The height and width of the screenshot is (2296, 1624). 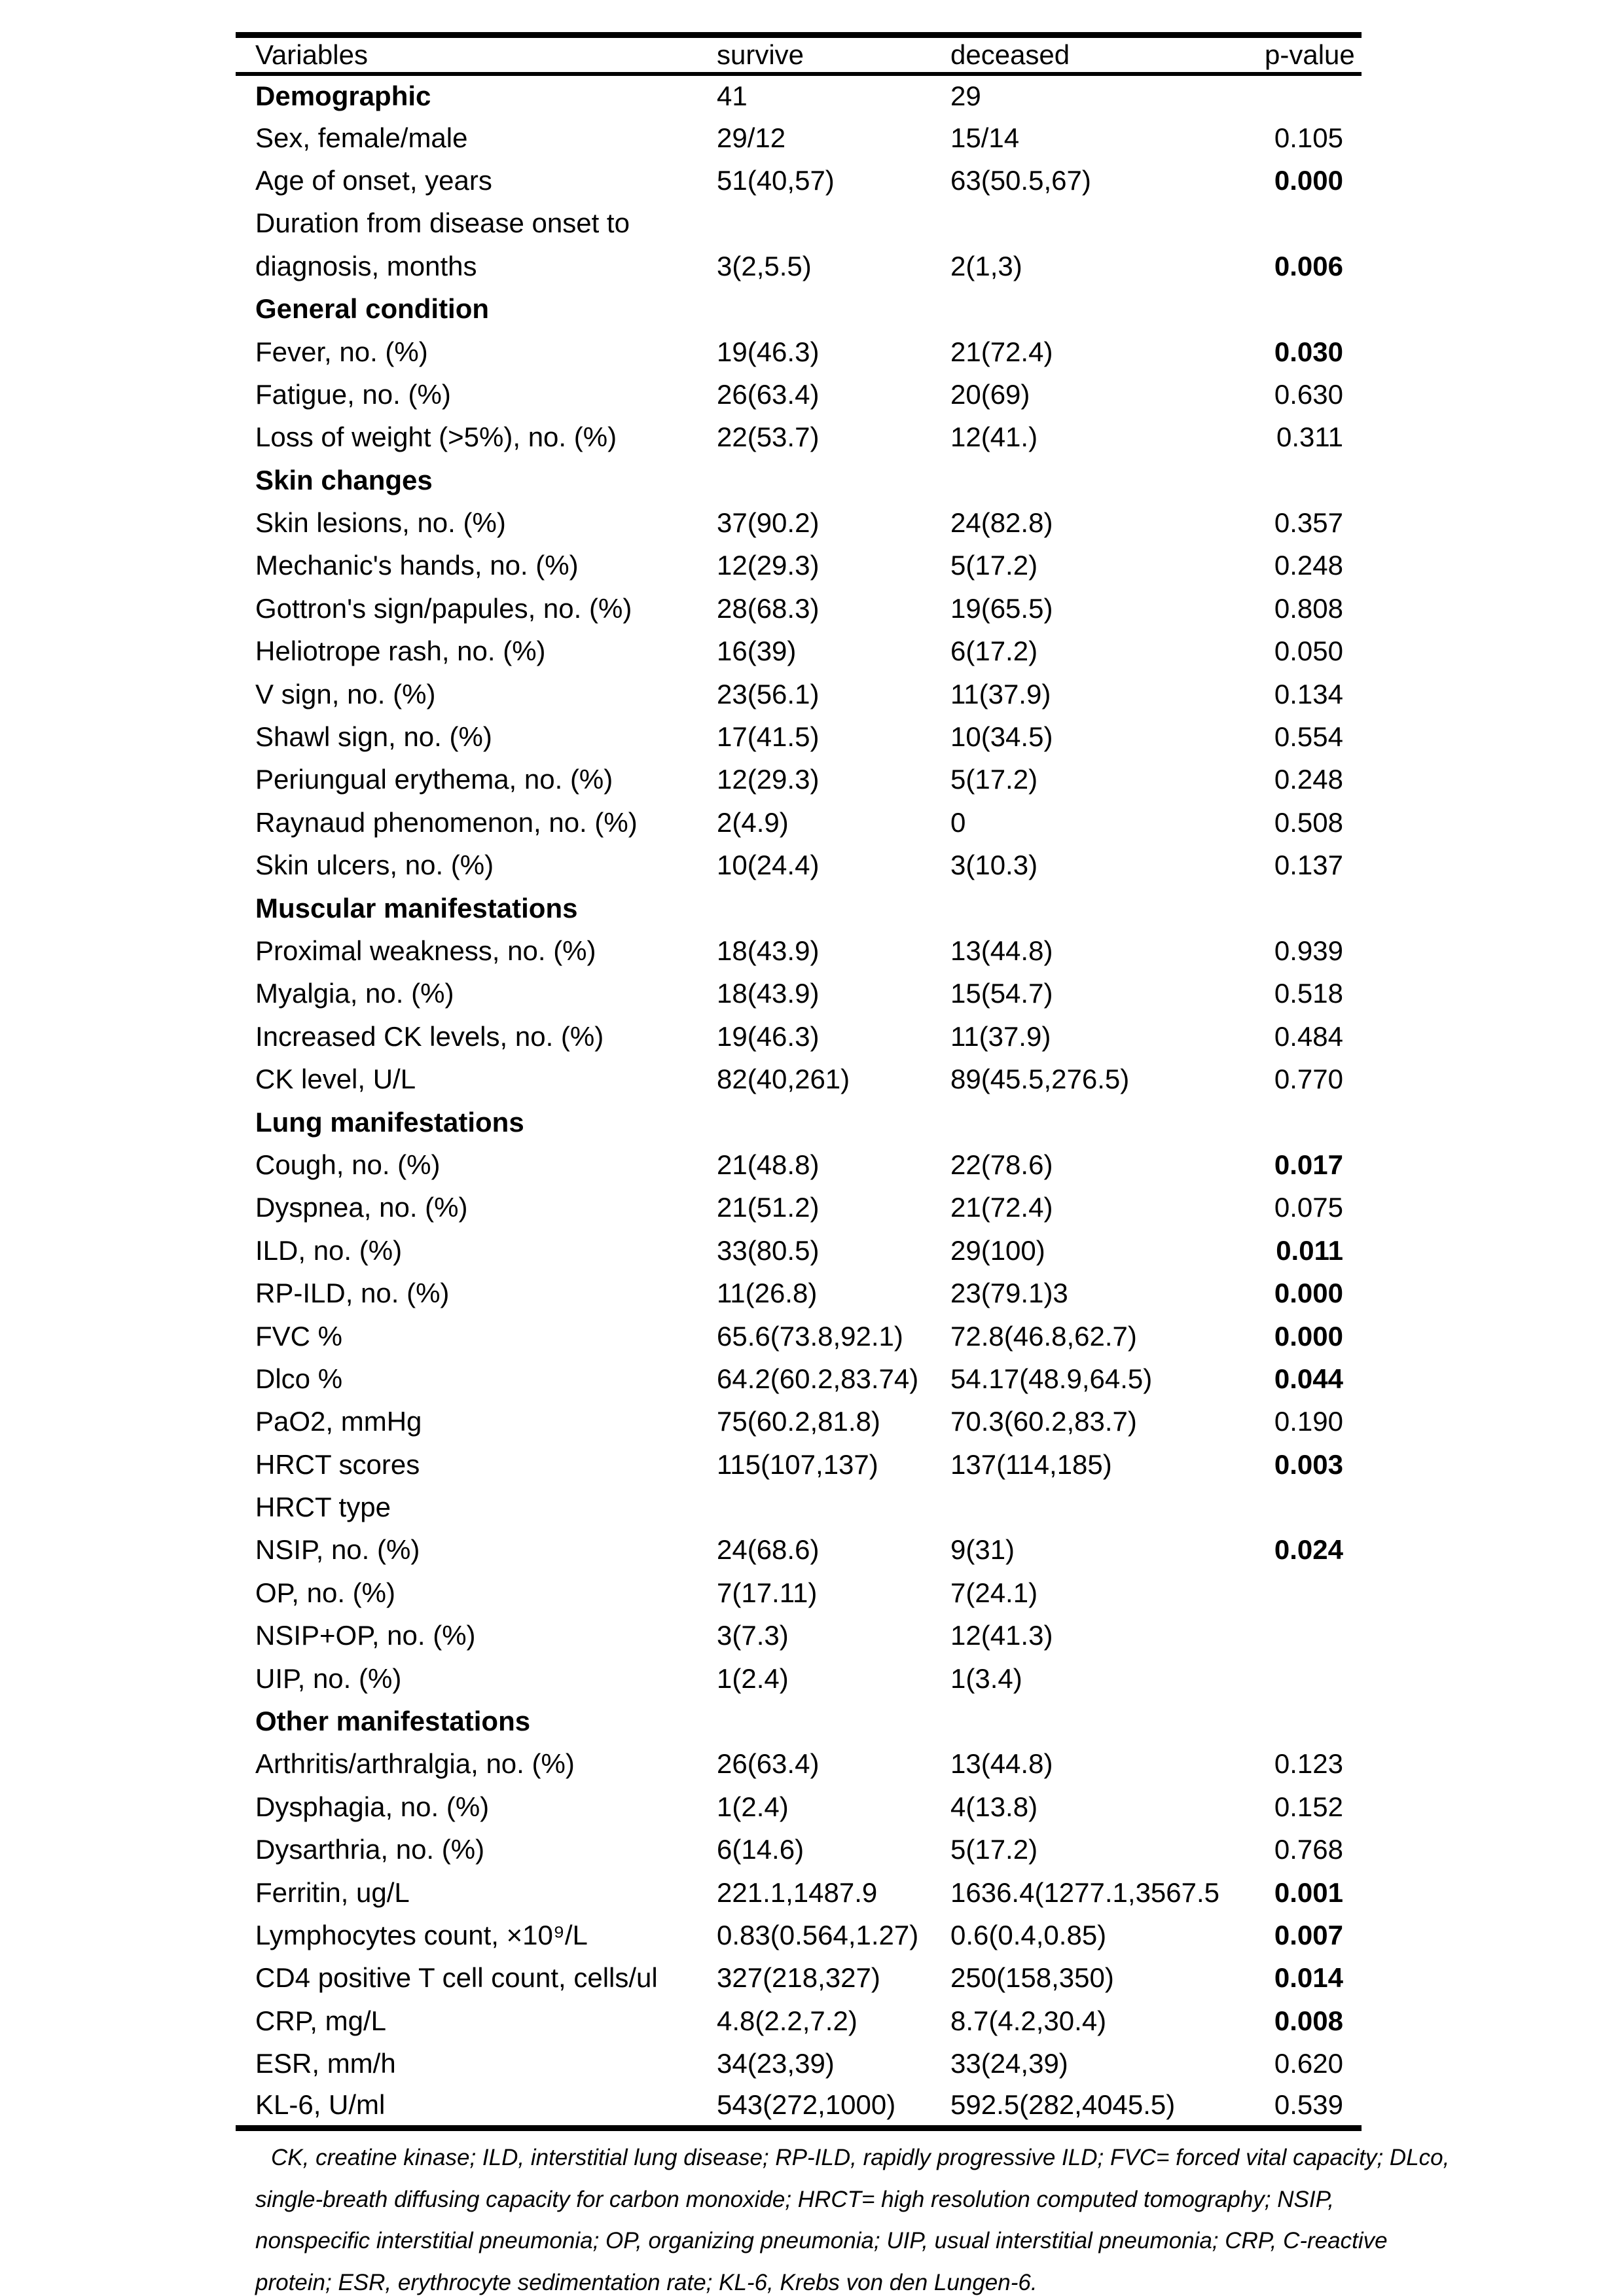 I want to click on table-row: NSIP+OP, no. (%) 3(7.3) 12(41.3), so click(x=799, y=1636).